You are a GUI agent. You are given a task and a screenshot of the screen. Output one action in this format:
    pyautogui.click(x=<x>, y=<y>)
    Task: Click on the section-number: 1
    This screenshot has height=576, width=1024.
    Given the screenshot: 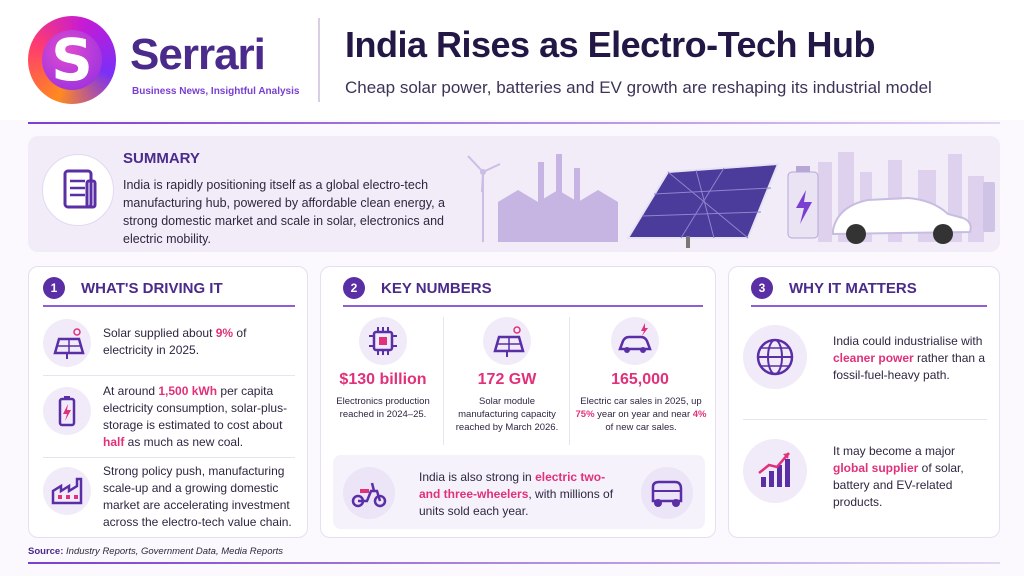 What is the action you would take?
    pyautogui.click(x=54, y=288)
    